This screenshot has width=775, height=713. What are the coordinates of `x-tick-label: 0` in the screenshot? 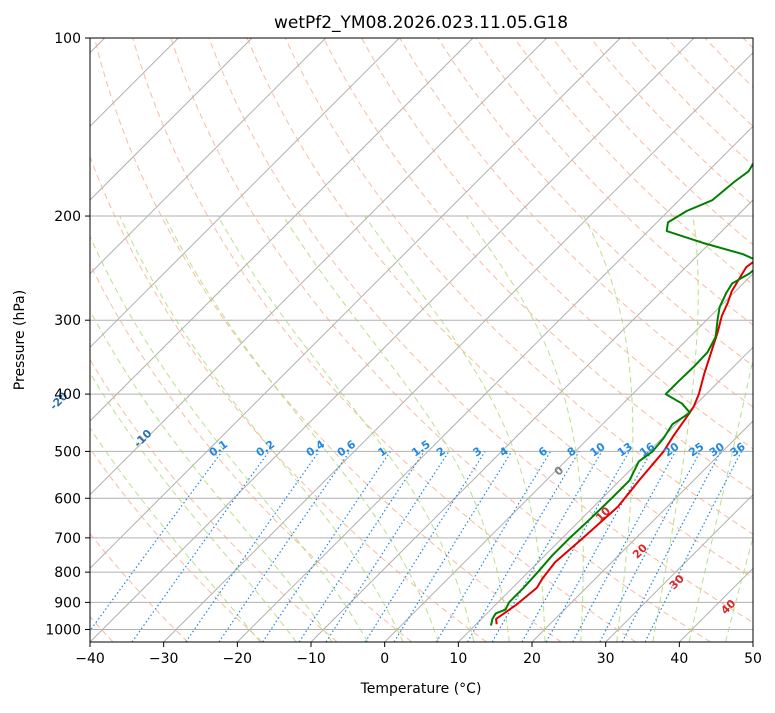 It's located at (384, 659).